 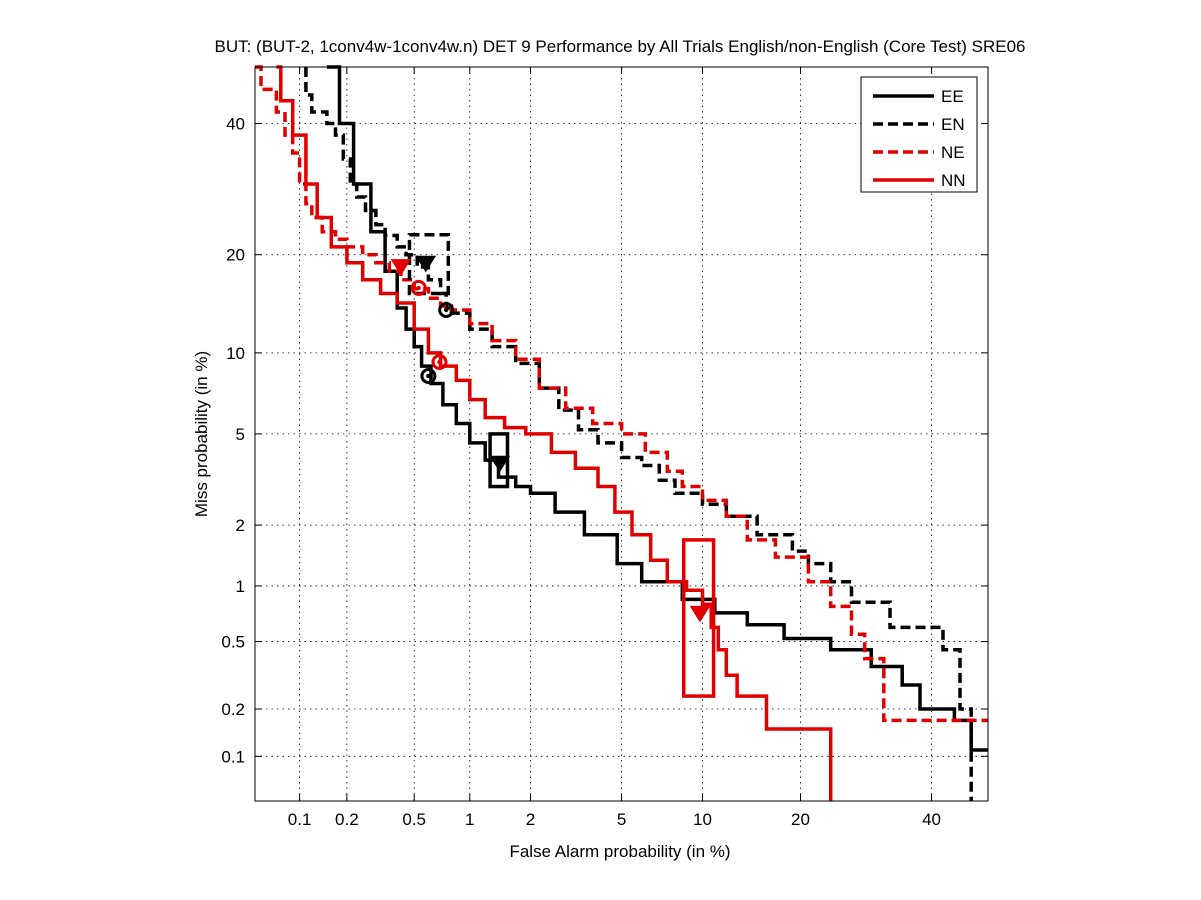 I want to click on dcf-box-ee, so click(x=499, y=460).